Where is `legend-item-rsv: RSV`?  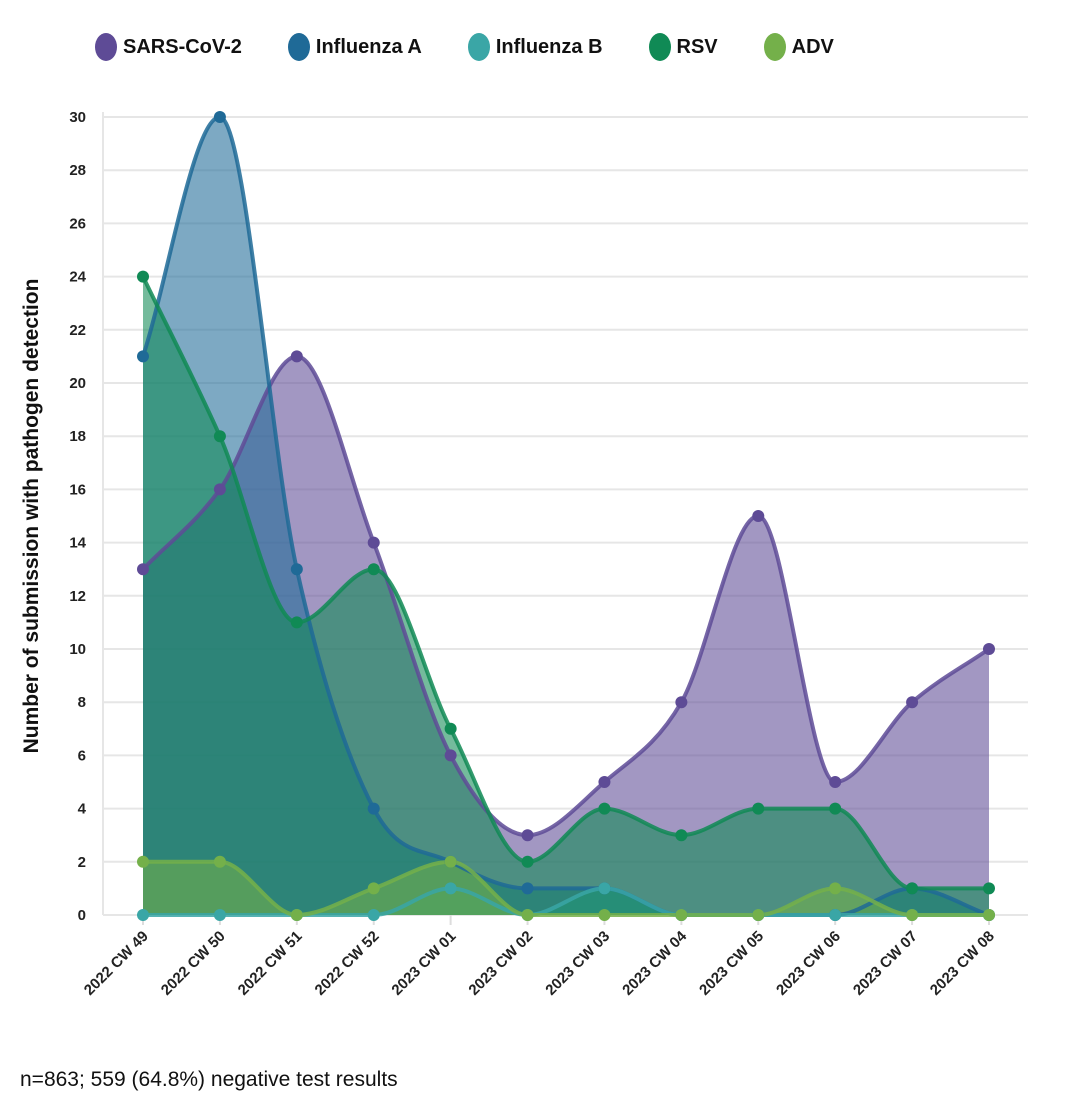 legend-item-rsv: RSV is located at coordinates (683, 47).